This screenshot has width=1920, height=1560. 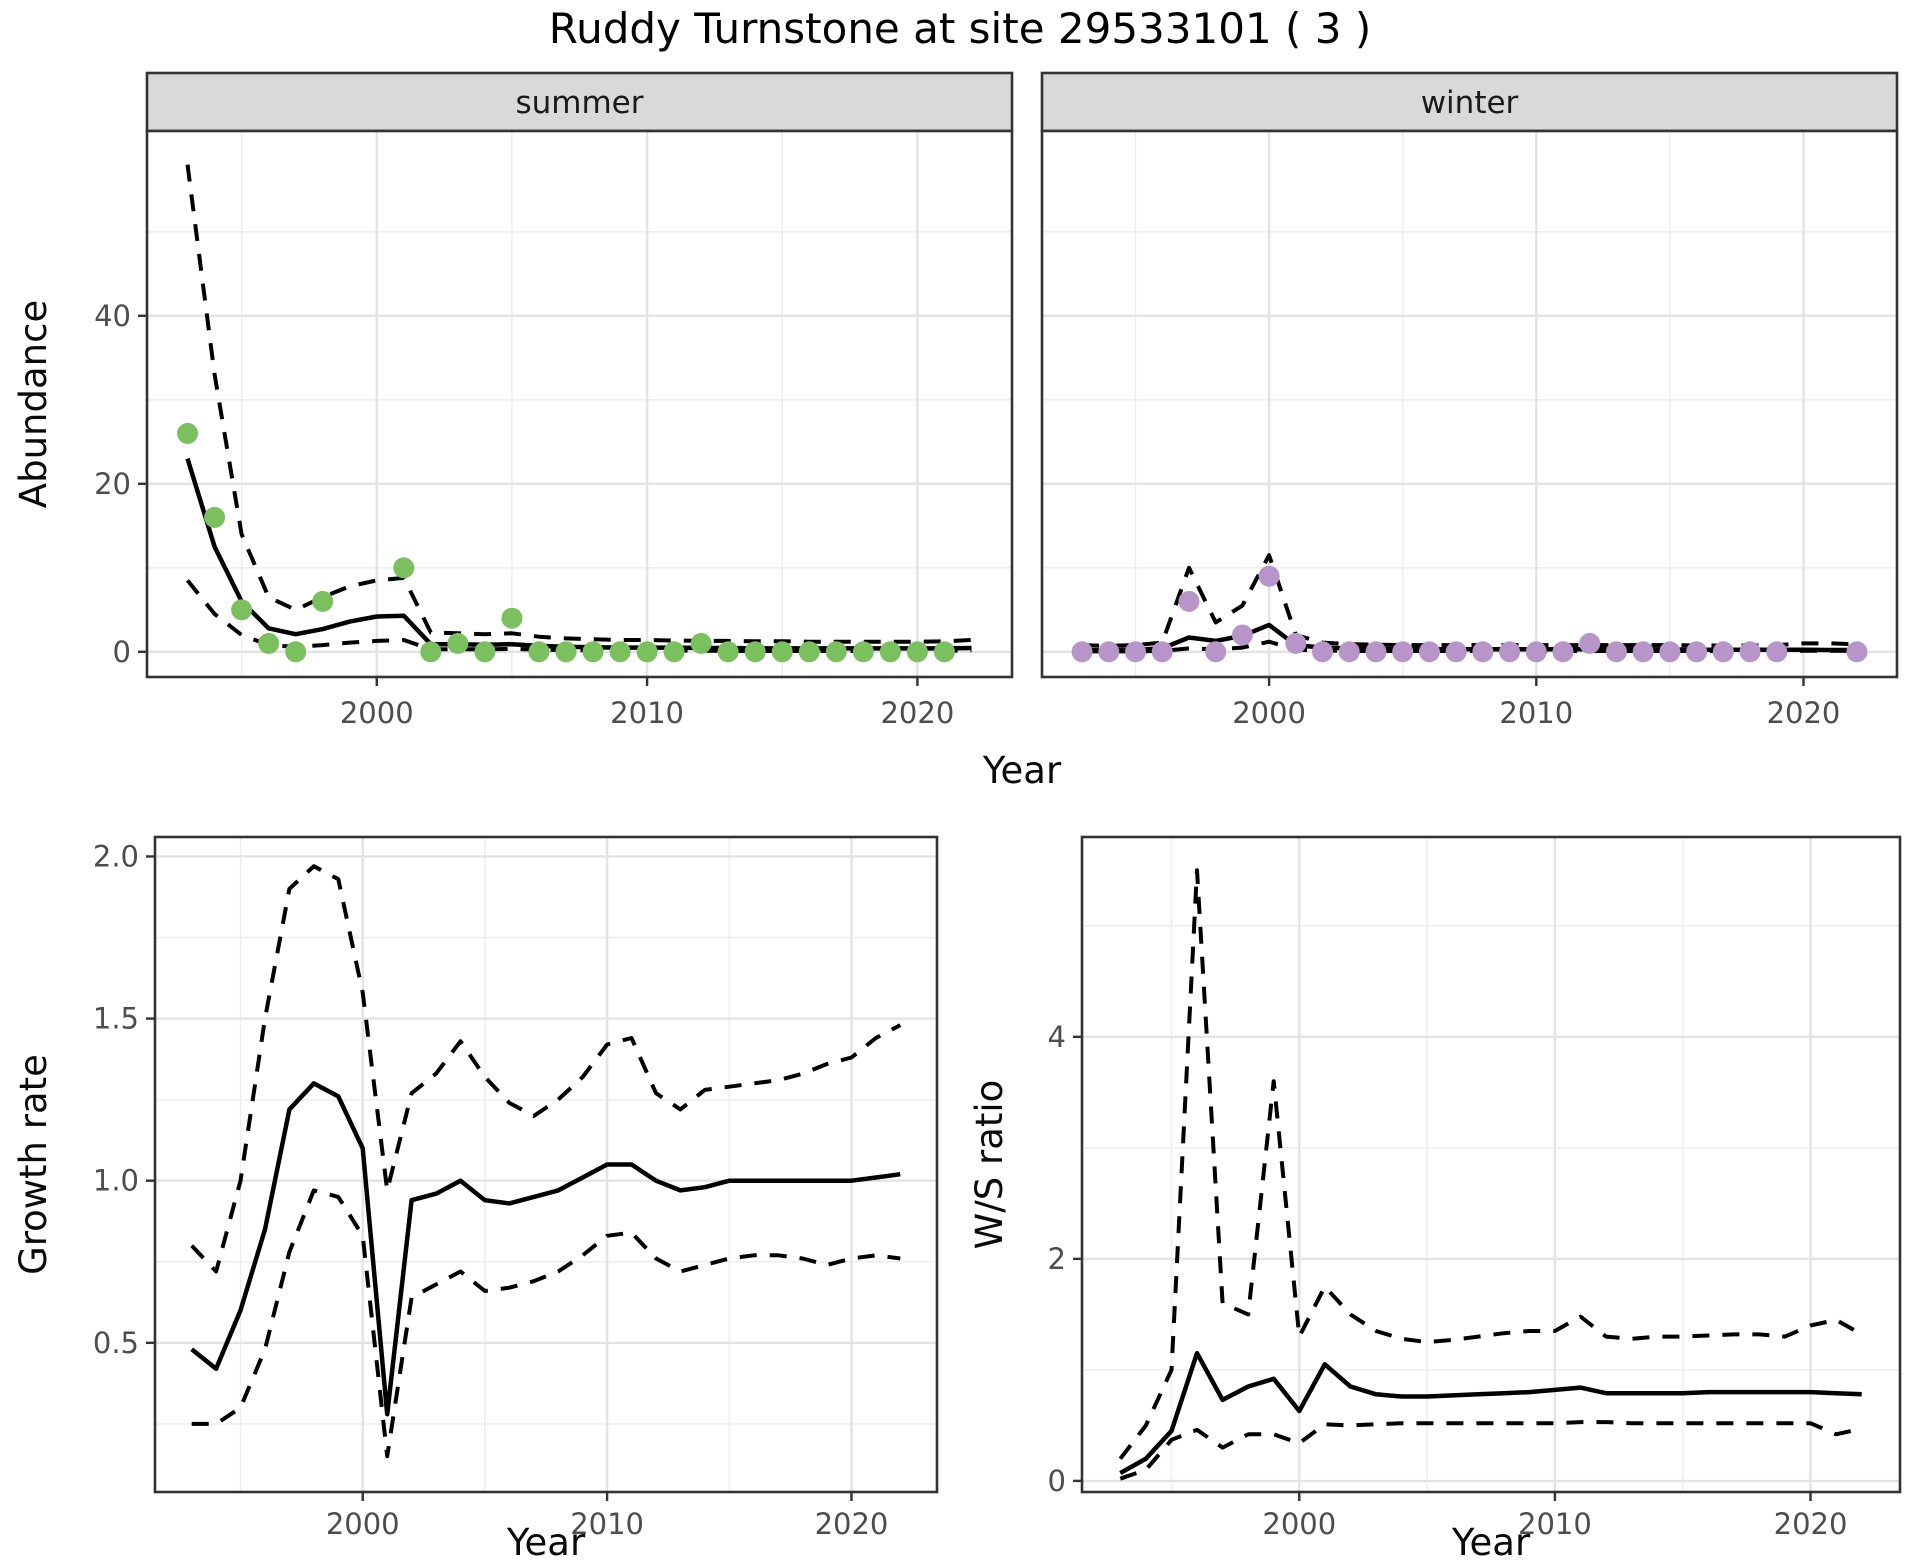 I want to click on y-axis-title: W/S ratio, so click(x=989, y=1165).